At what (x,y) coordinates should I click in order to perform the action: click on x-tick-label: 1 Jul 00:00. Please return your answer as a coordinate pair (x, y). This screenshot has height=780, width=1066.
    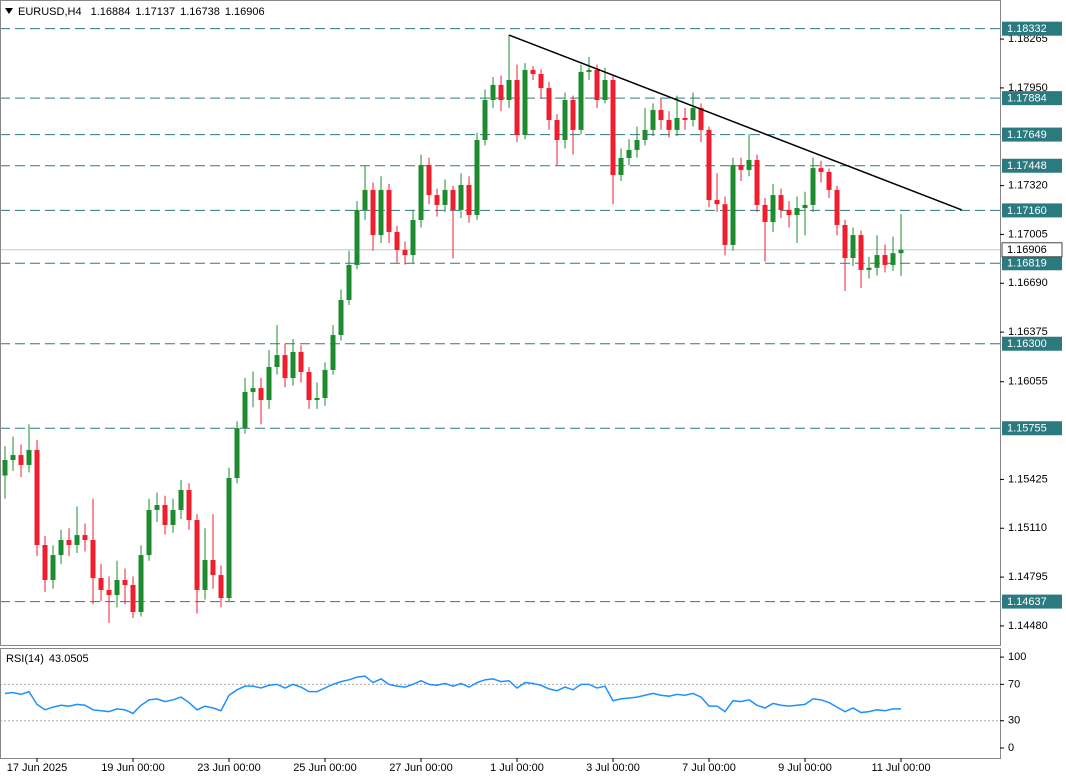
    Looking at the image, I should click on (517, 768).